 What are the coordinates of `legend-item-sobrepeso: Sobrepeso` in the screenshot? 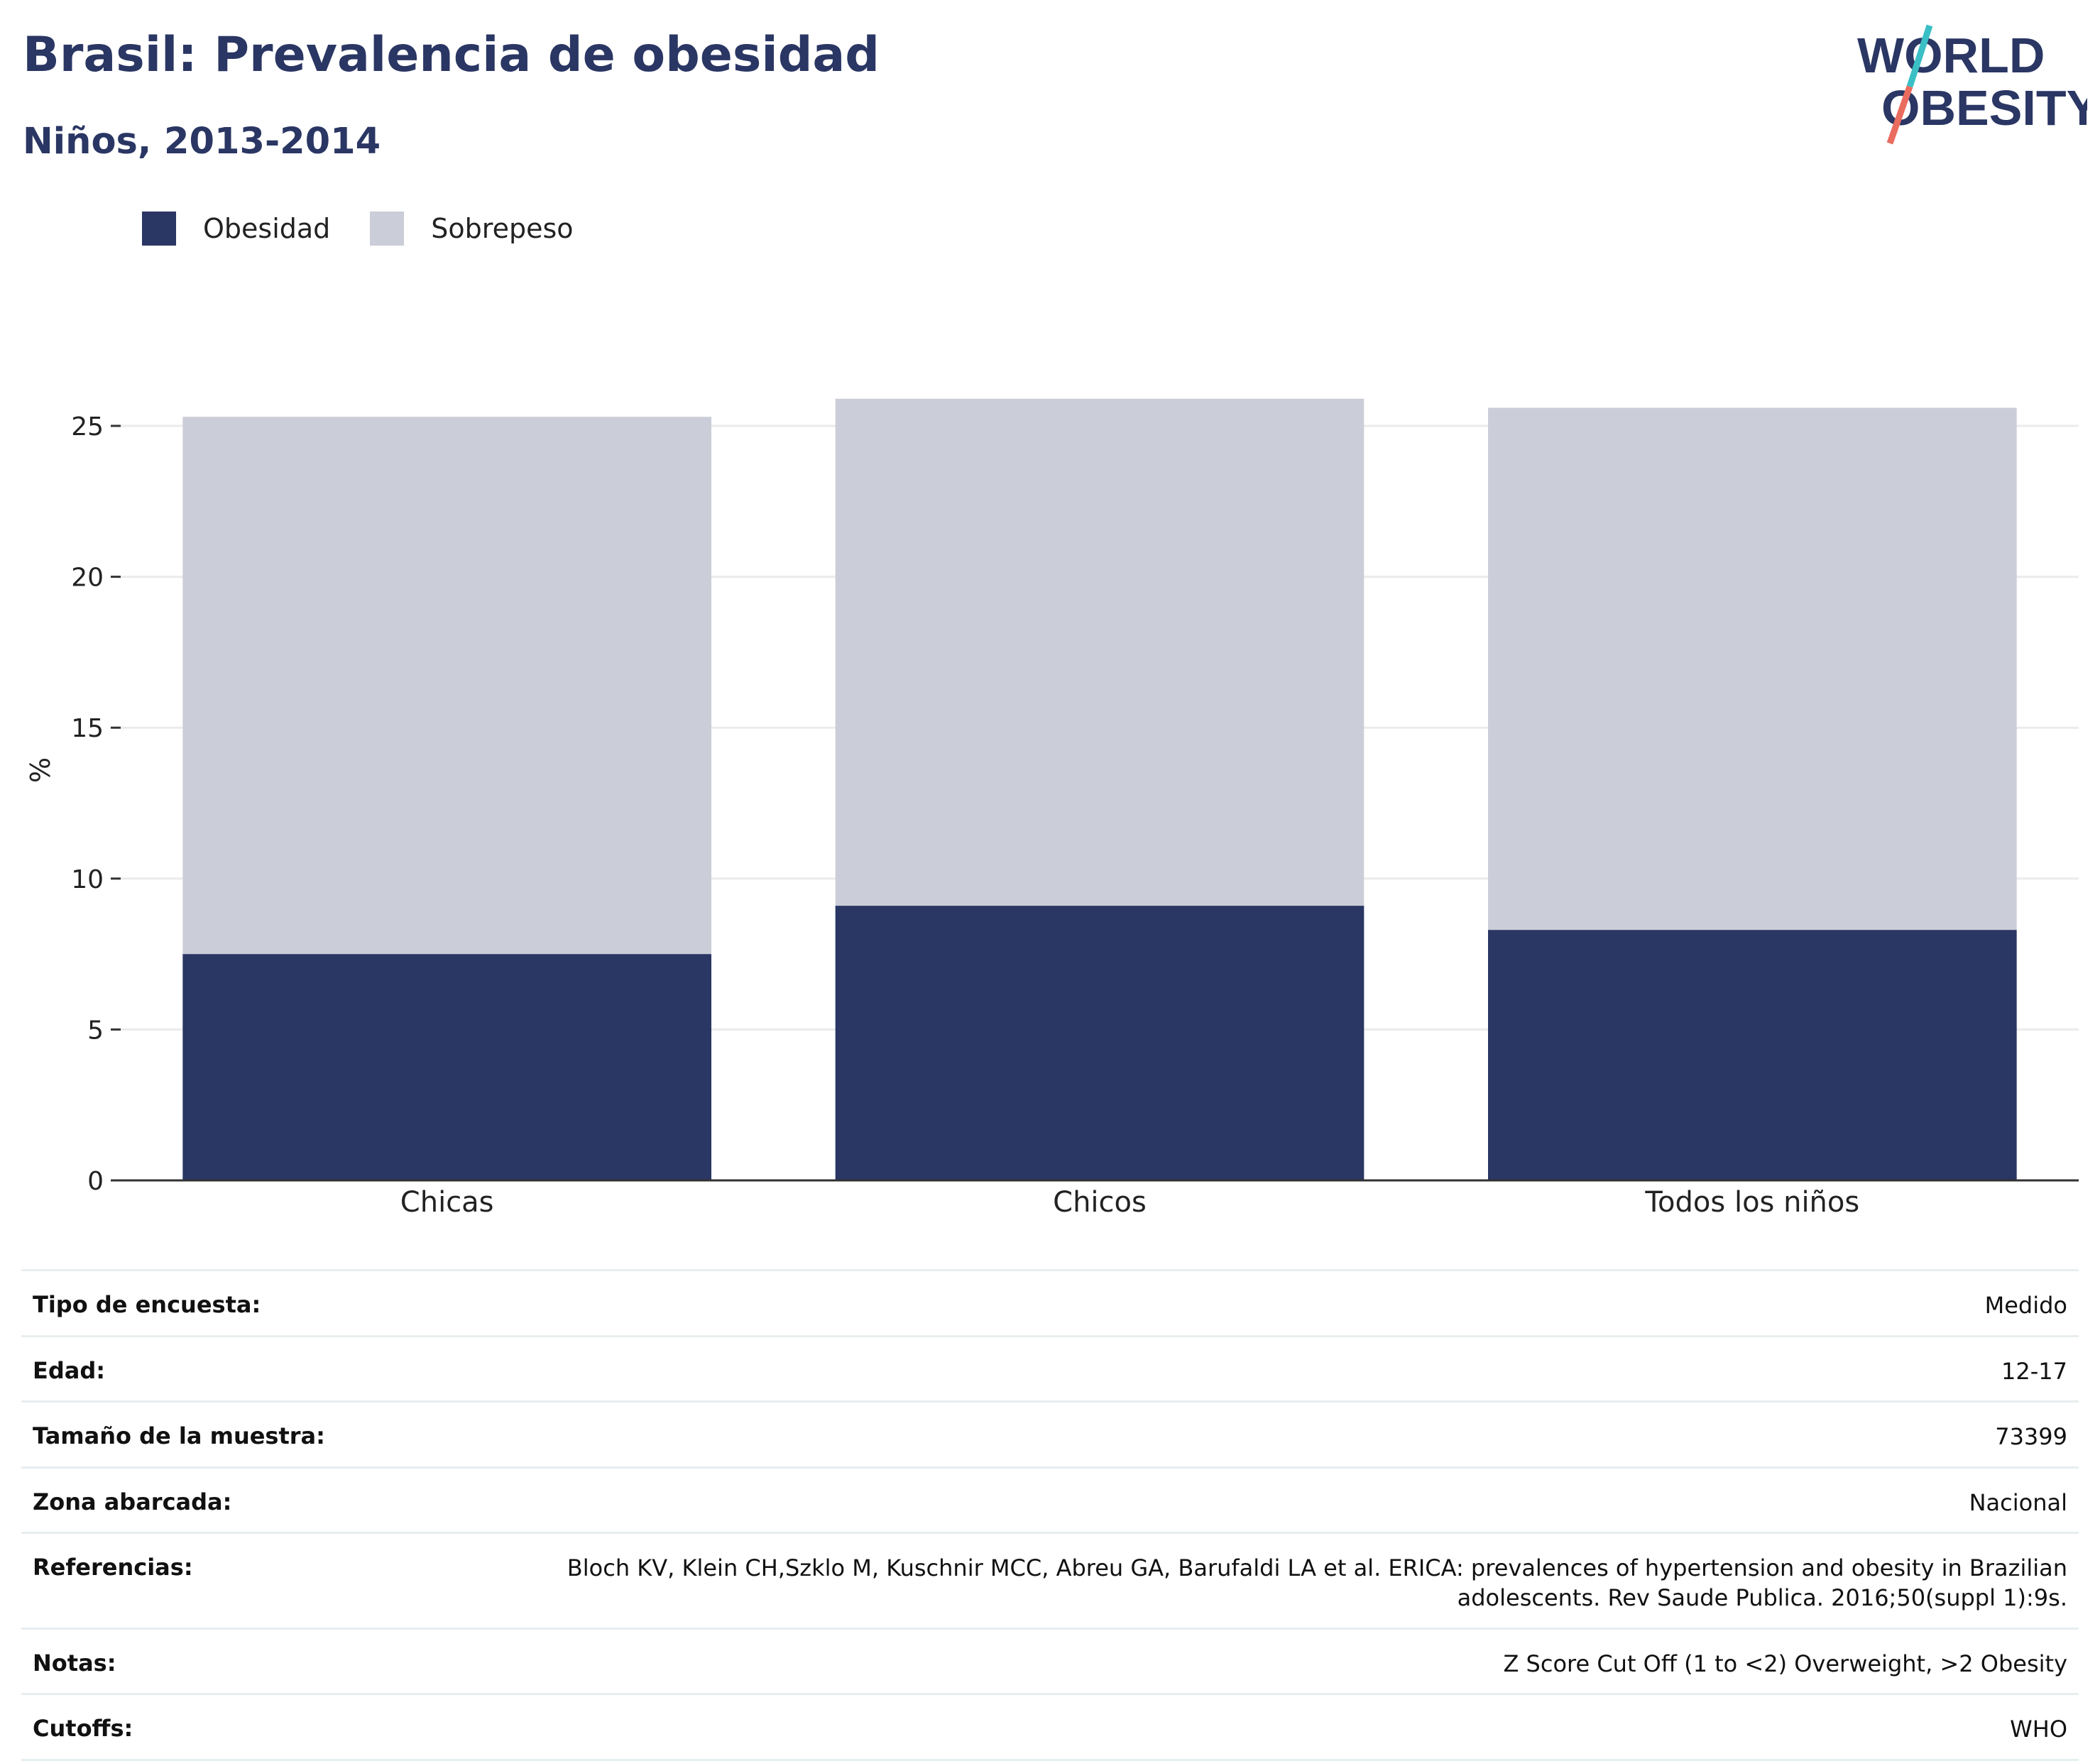 It's located at (472, 229).